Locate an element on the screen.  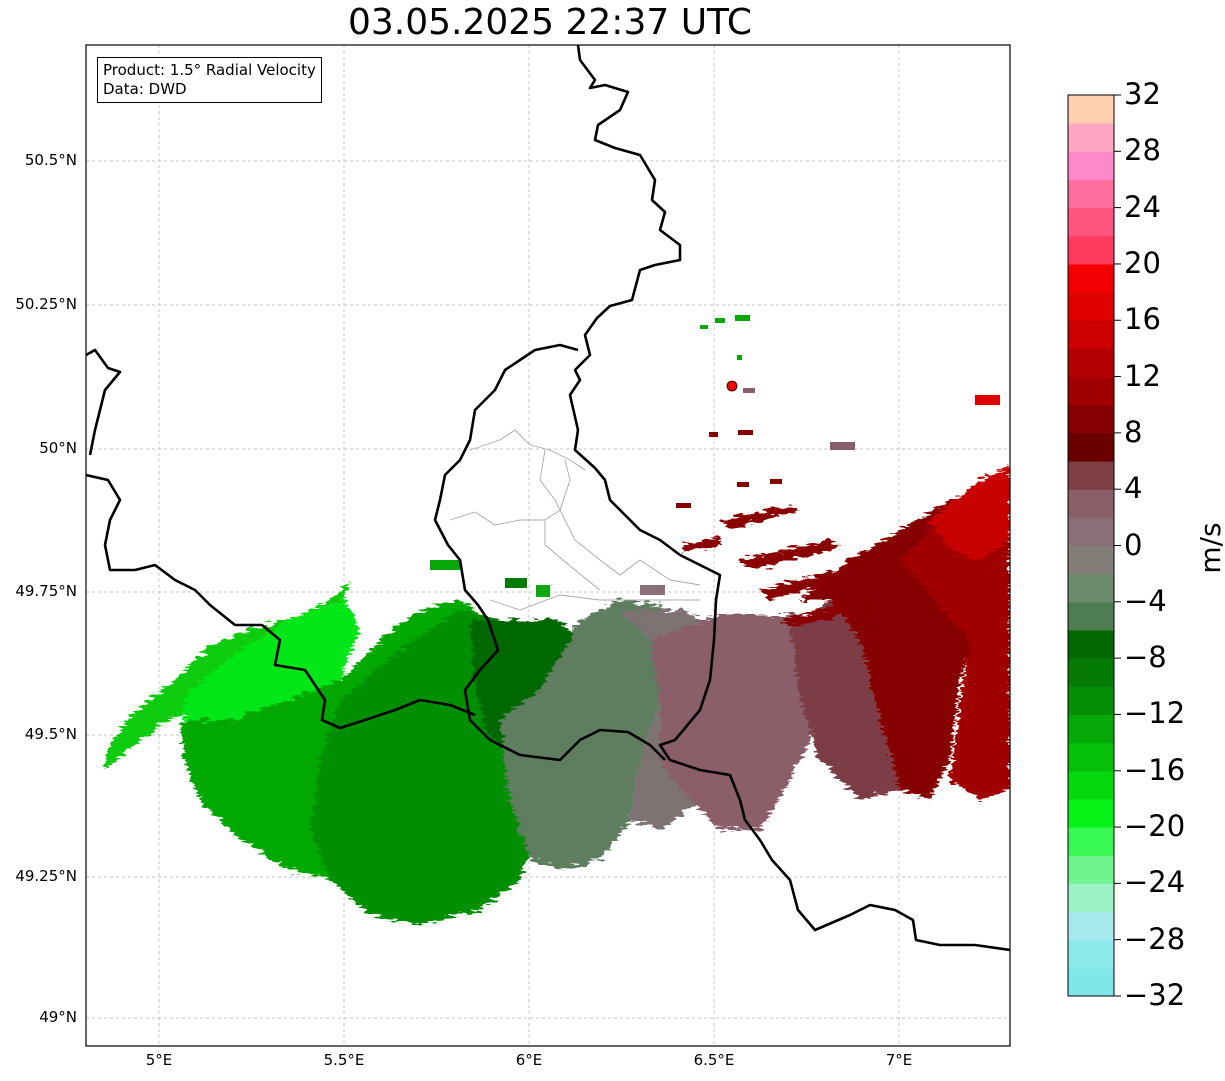
colorbar-tick-label: −16 is located at coordinates (1155, 769).